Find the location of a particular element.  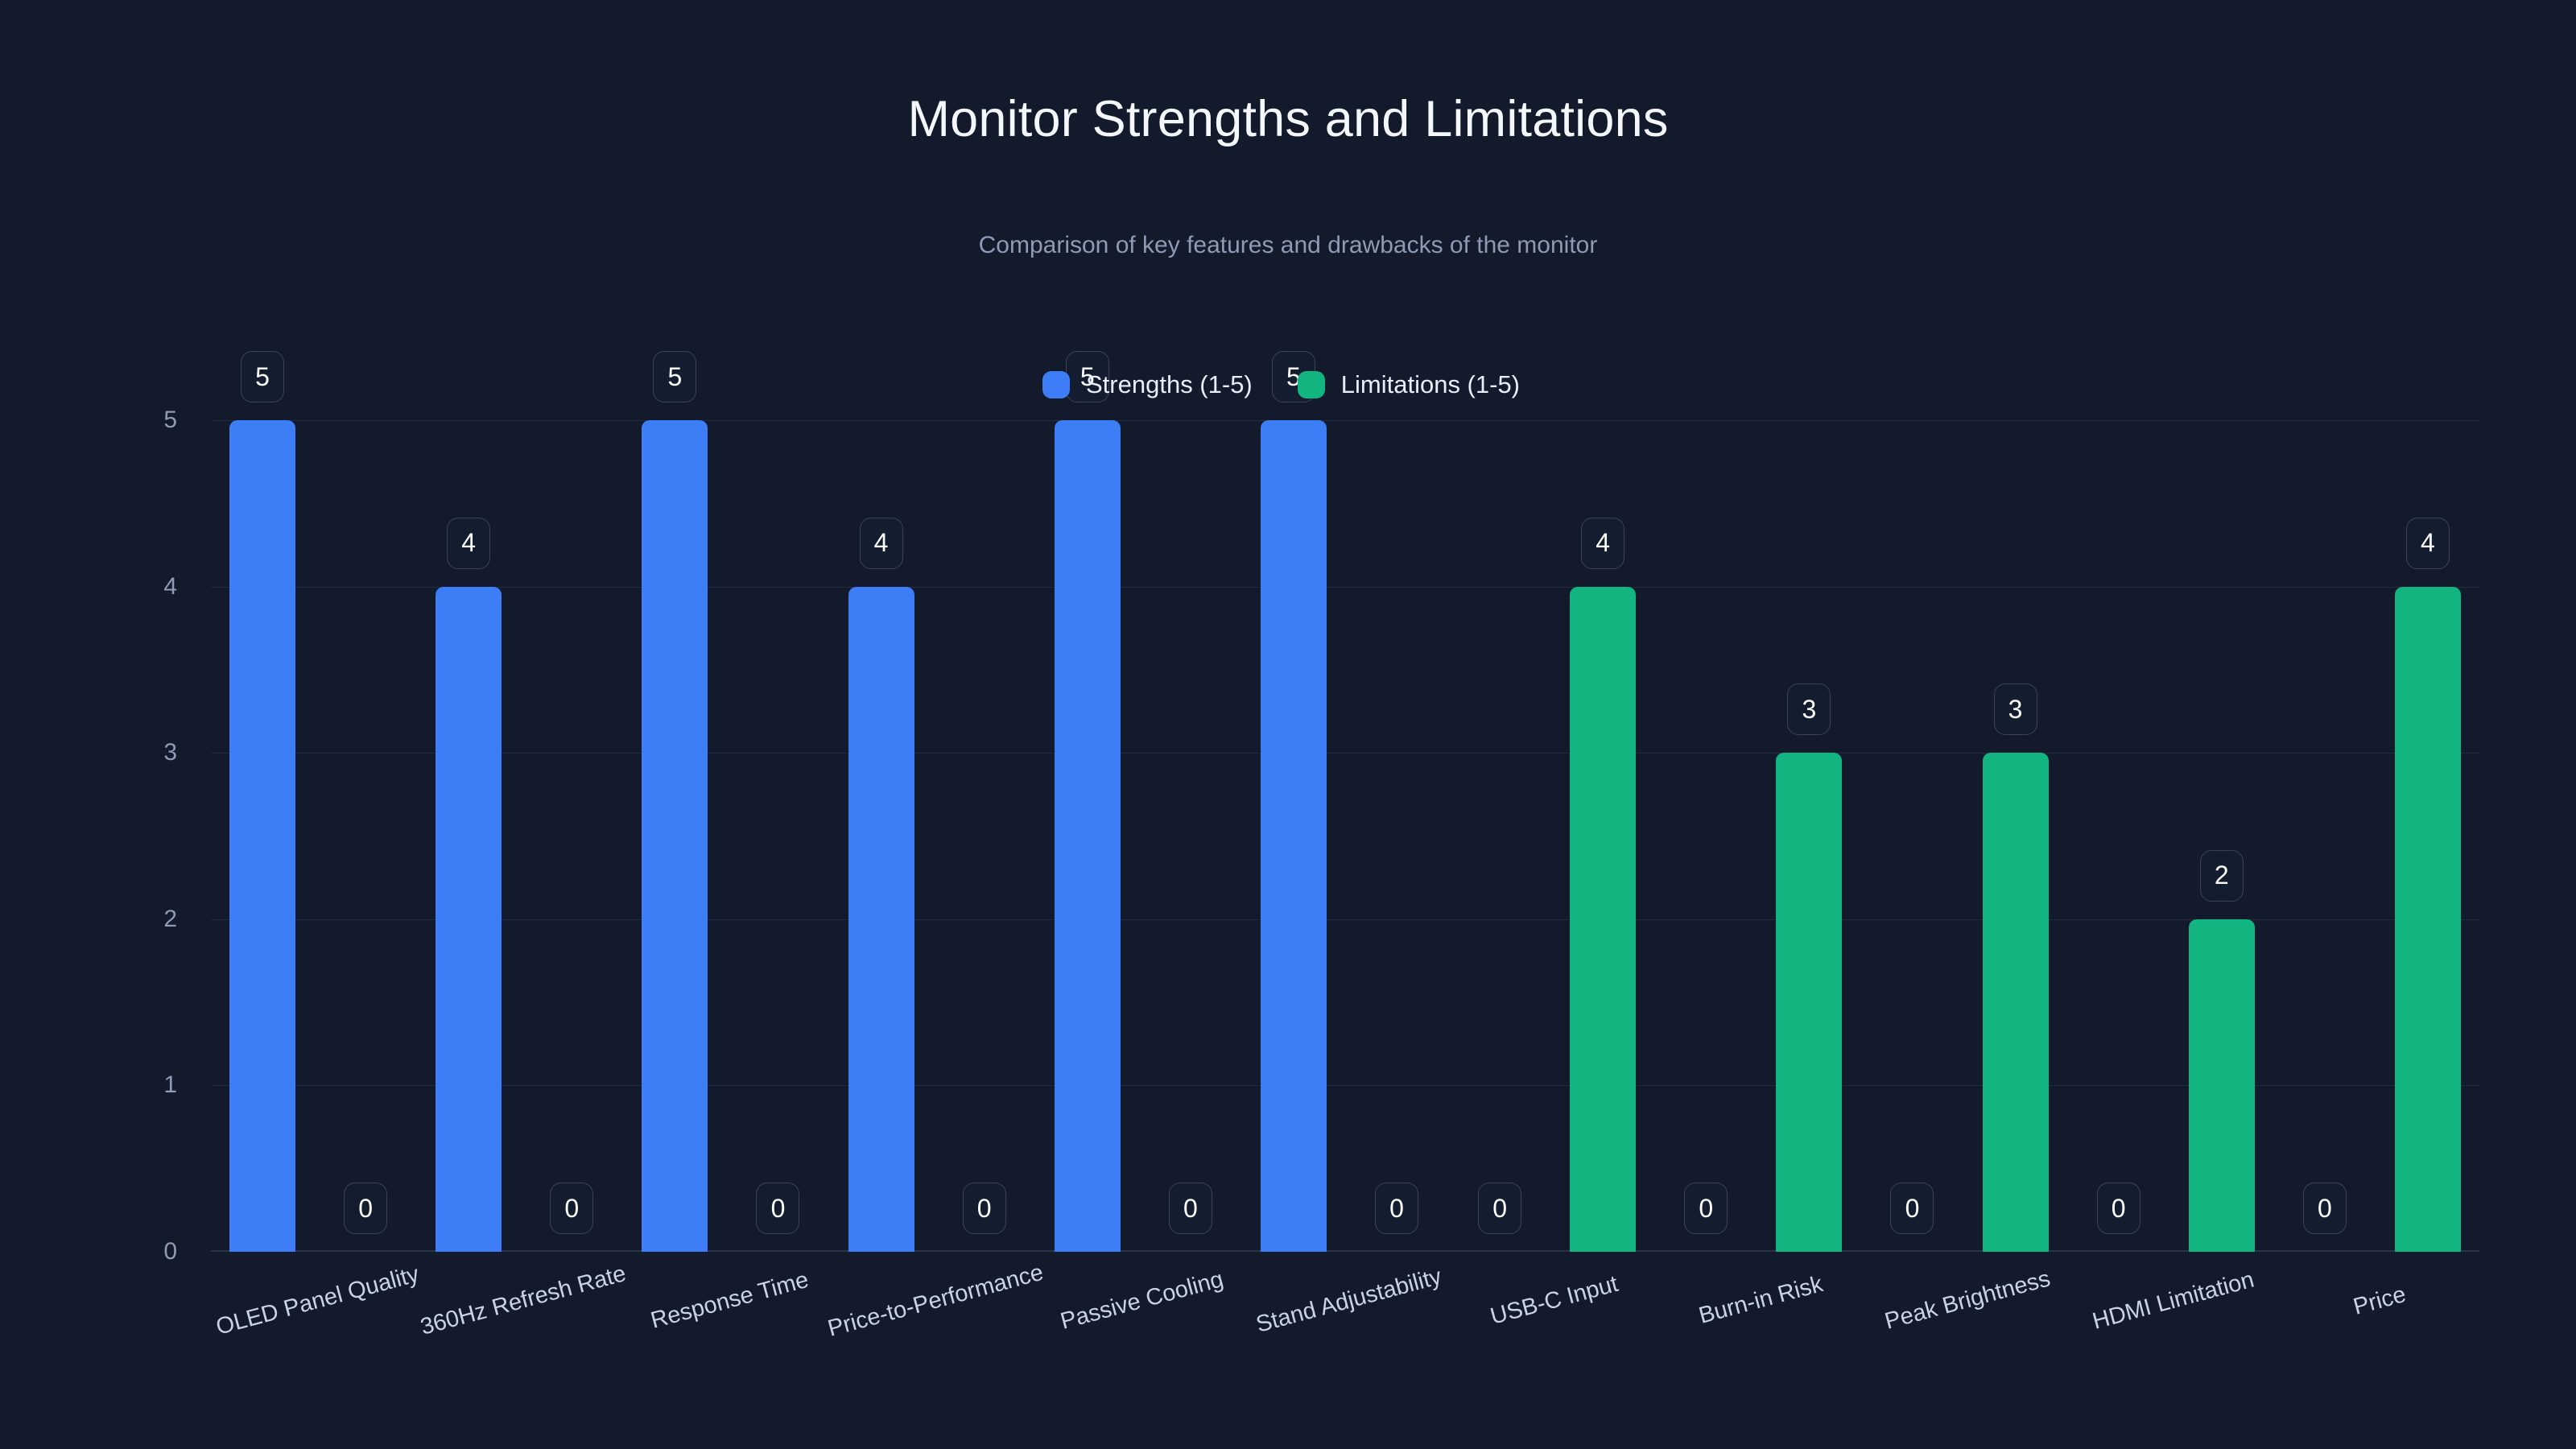

x-tick-label: Passive Cooling is located at coordinates (1142, 1300).